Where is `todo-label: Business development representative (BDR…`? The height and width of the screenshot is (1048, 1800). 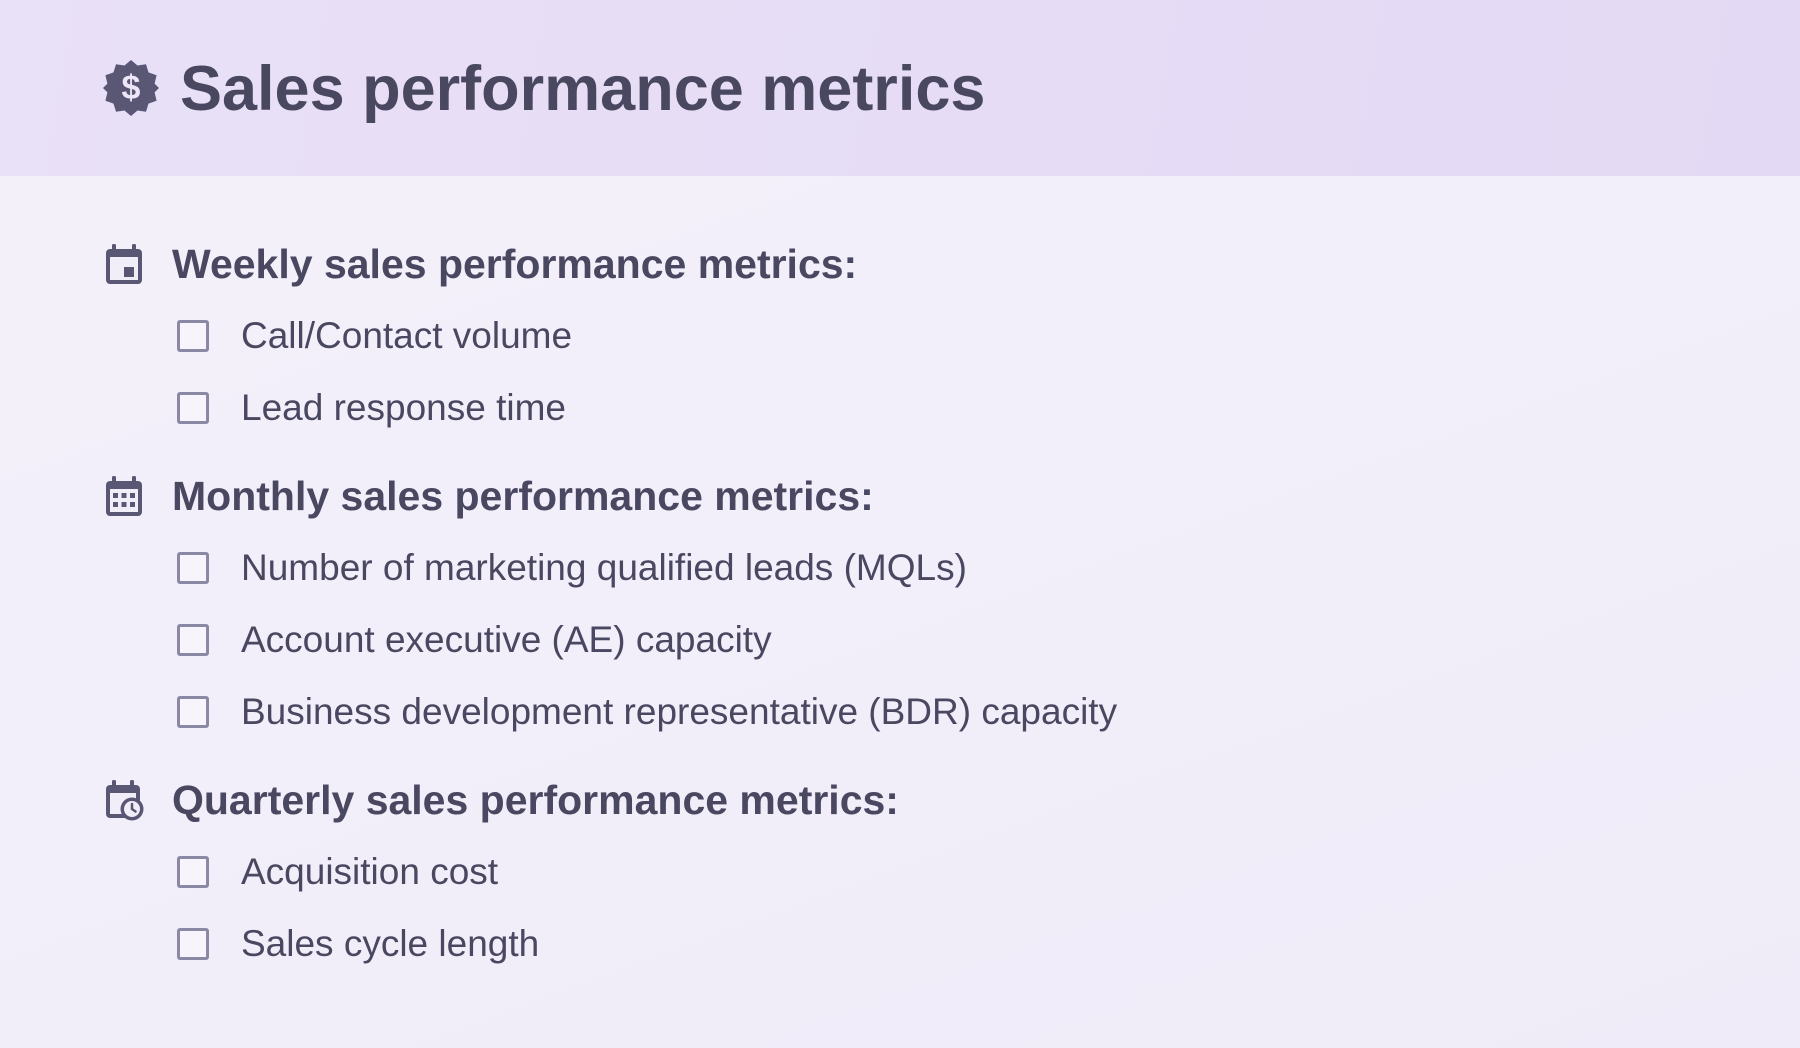 todo-label: Business development representative (BDR… is located at coordinates (679, 711).